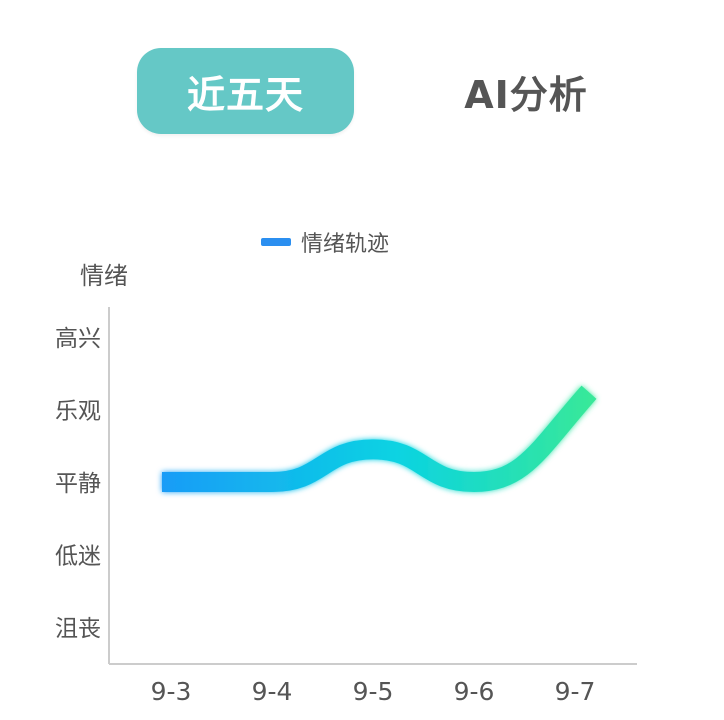  I want to click on y-tick-label: 平静, so click(78, 484).